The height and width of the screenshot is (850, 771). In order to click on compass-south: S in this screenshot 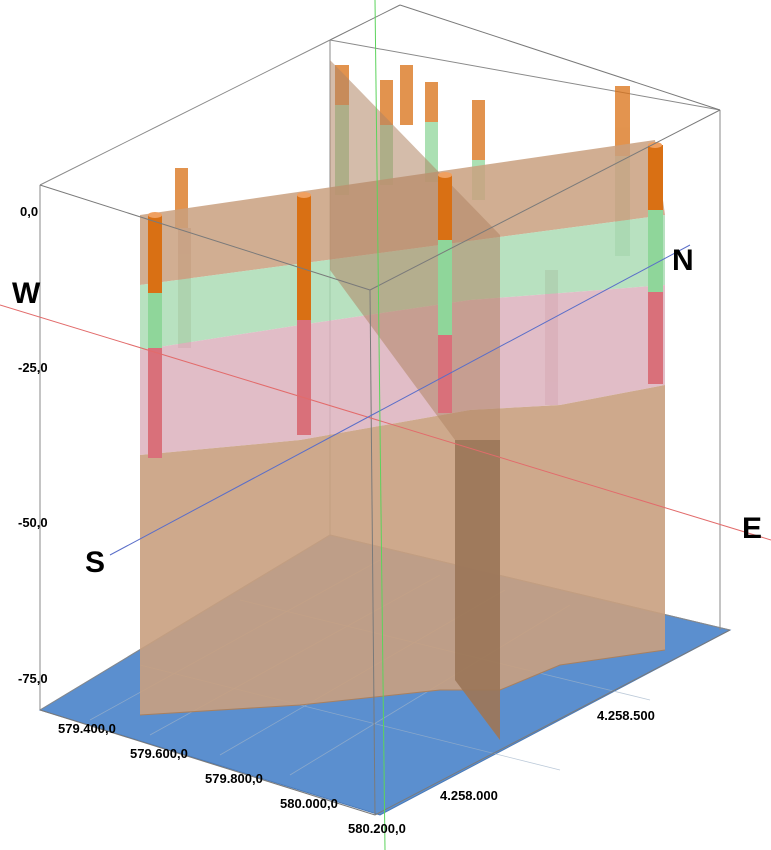, I will do `click(95, 562)`.